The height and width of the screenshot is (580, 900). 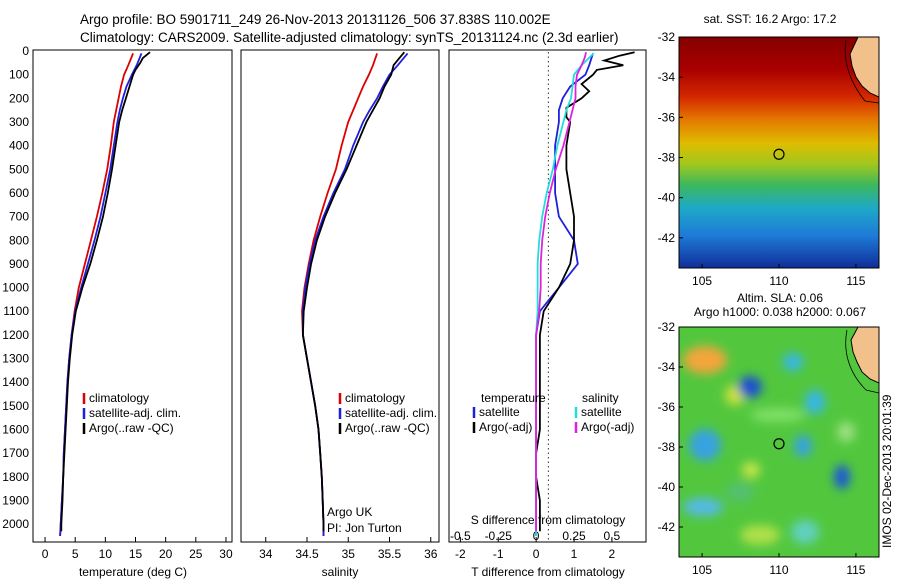 What do you see at coordinates (431, 554) in the screenshot?
I see `salinity-tick-label: 36` at bounding box center [431, 554].